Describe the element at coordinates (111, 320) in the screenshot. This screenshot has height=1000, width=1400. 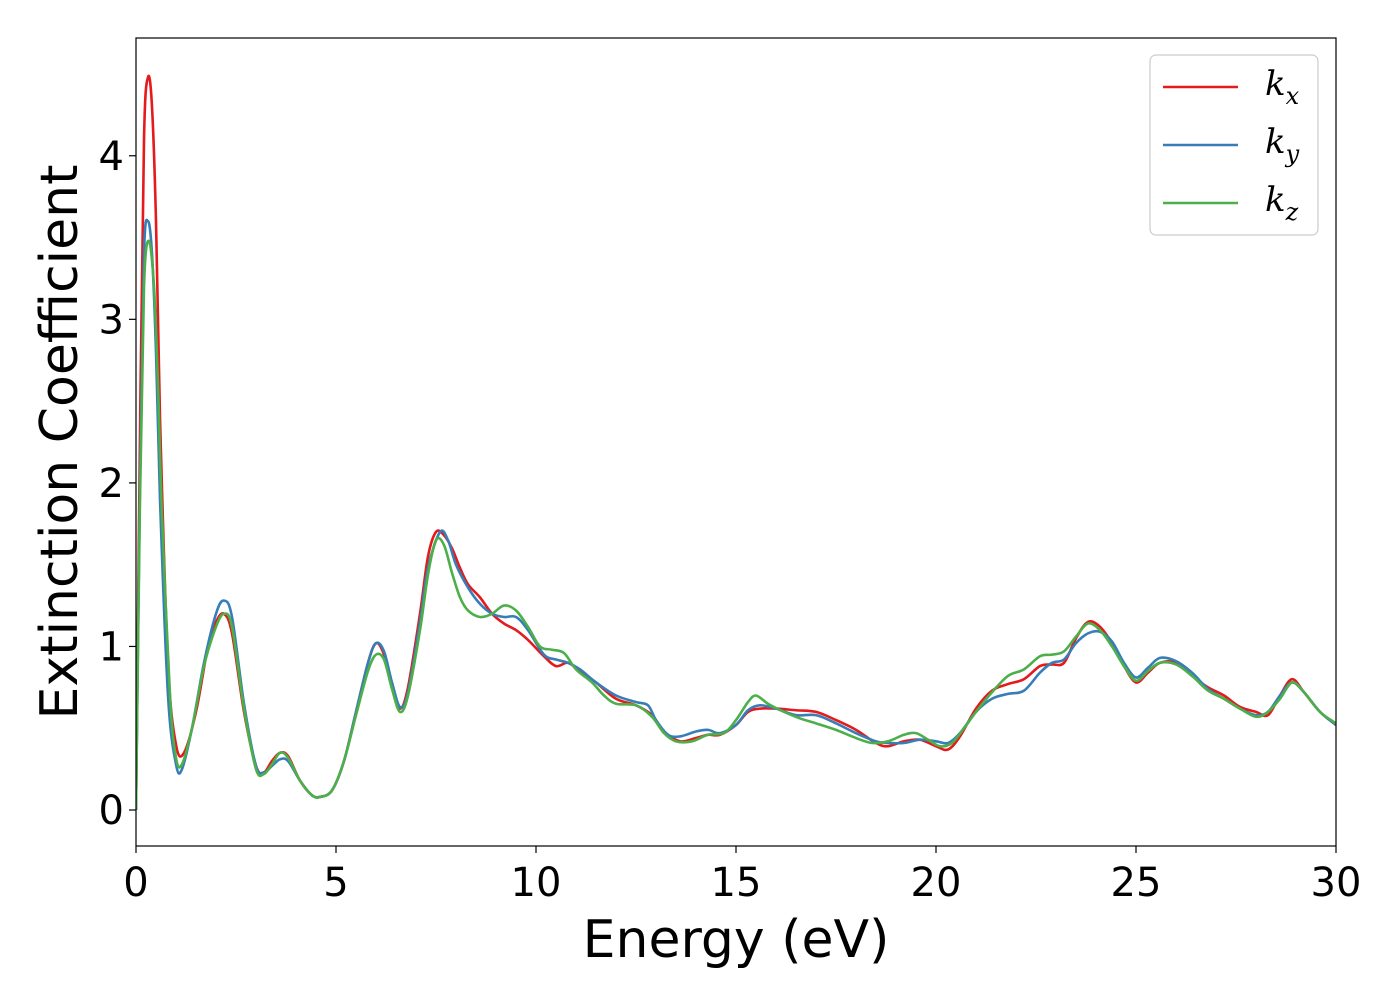
I see `y-tick-label: 3` at that location.